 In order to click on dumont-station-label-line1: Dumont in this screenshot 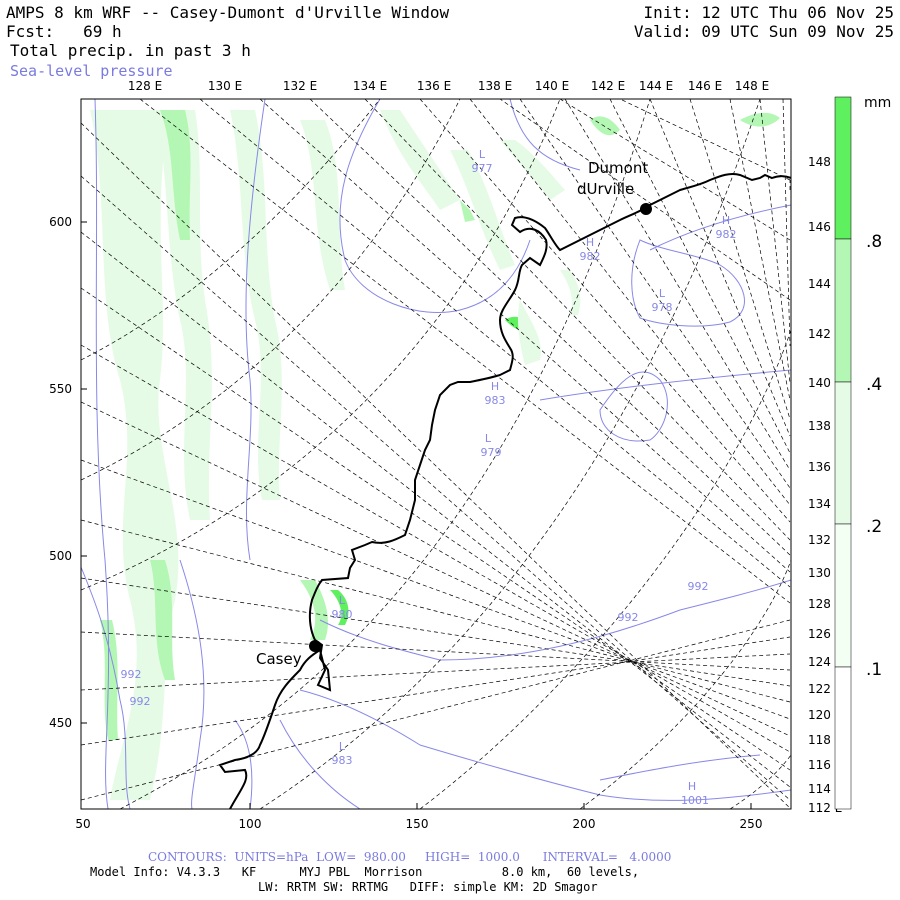, I will do `click(618, 168)`.